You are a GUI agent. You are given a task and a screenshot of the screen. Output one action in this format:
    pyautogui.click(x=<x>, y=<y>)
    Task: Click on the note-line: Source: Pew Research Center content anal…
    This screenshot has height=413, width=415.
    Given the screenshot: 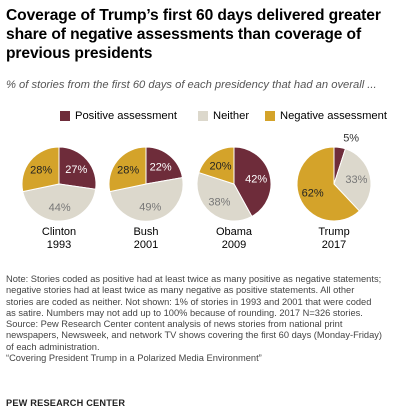 What is the action you would take?
    pyautogui.click(x=174, y=324)
    